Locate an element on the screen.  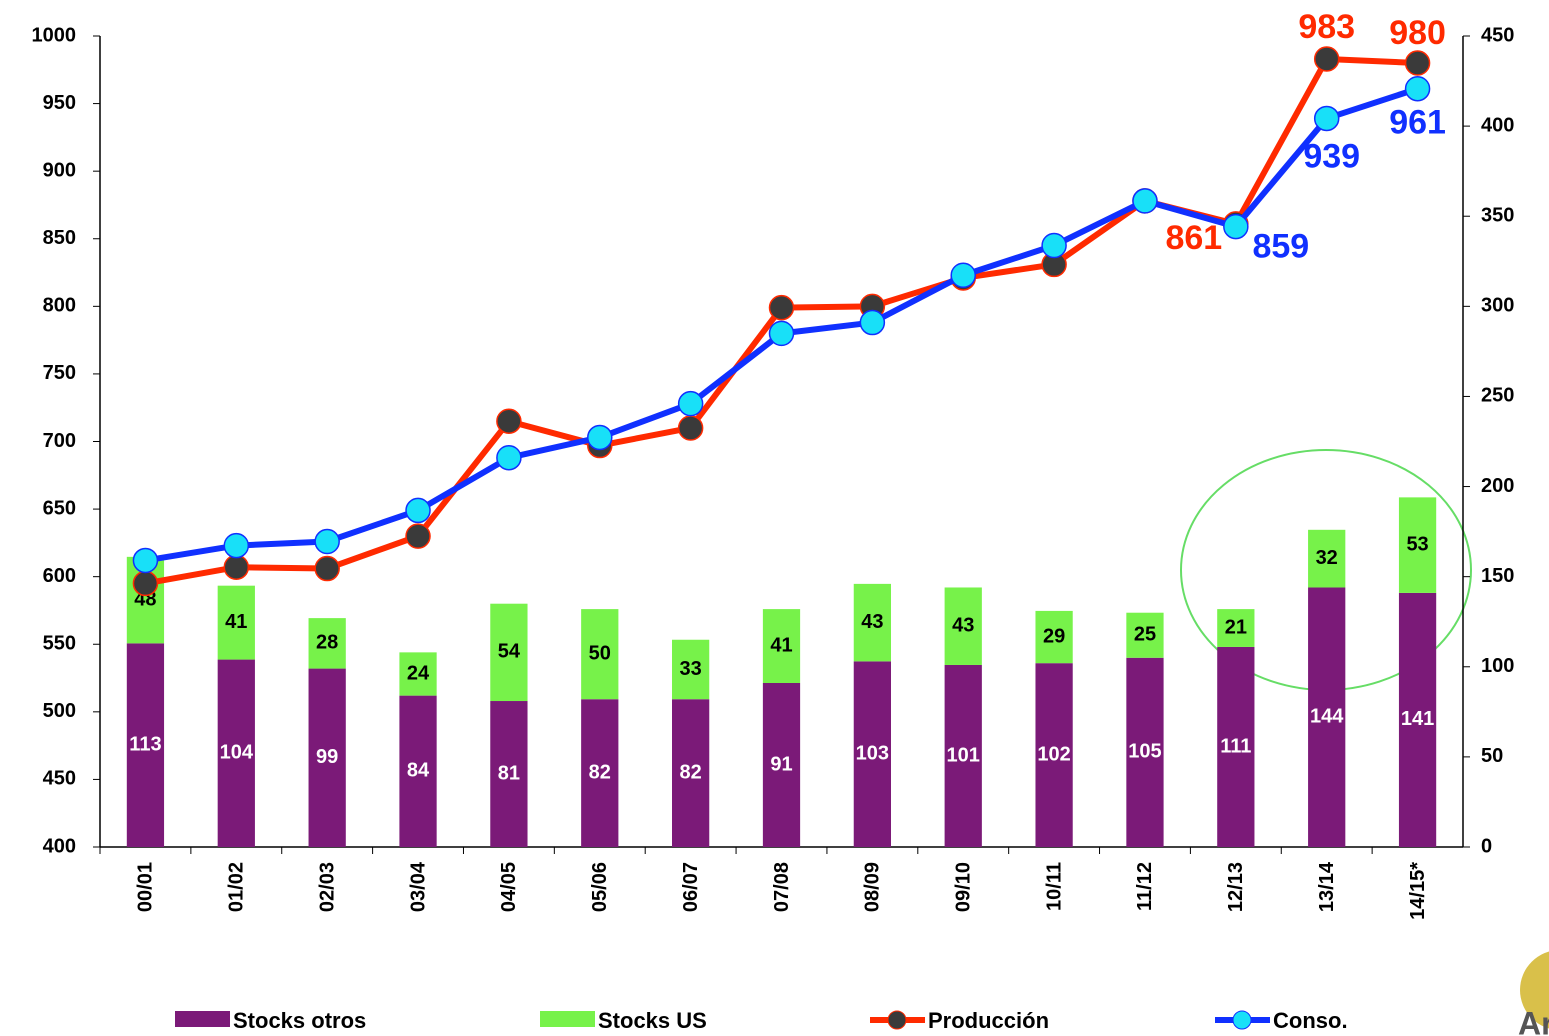
bar-label: 101 is located at coordinates (963, 755).